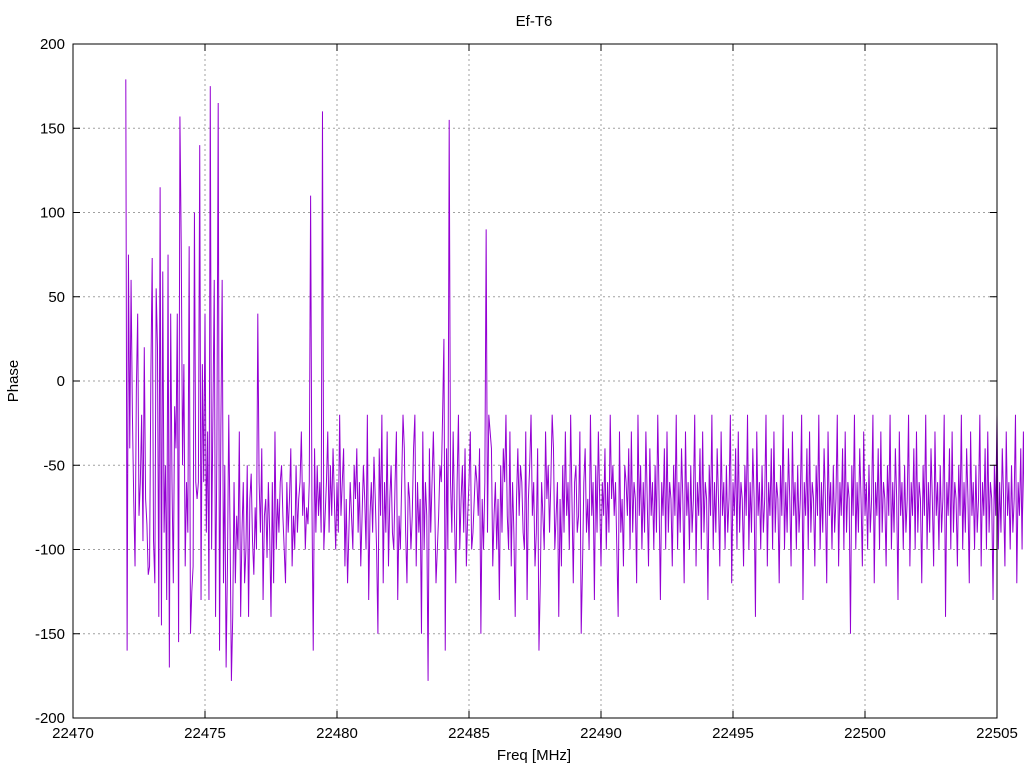 Image resolution: width=1024 pixels, height=768 pixels. What do you see at coordinates (601, 733) in the screenshot?
I see `x-tick-label: 22490` at bounding box center [601, 733].